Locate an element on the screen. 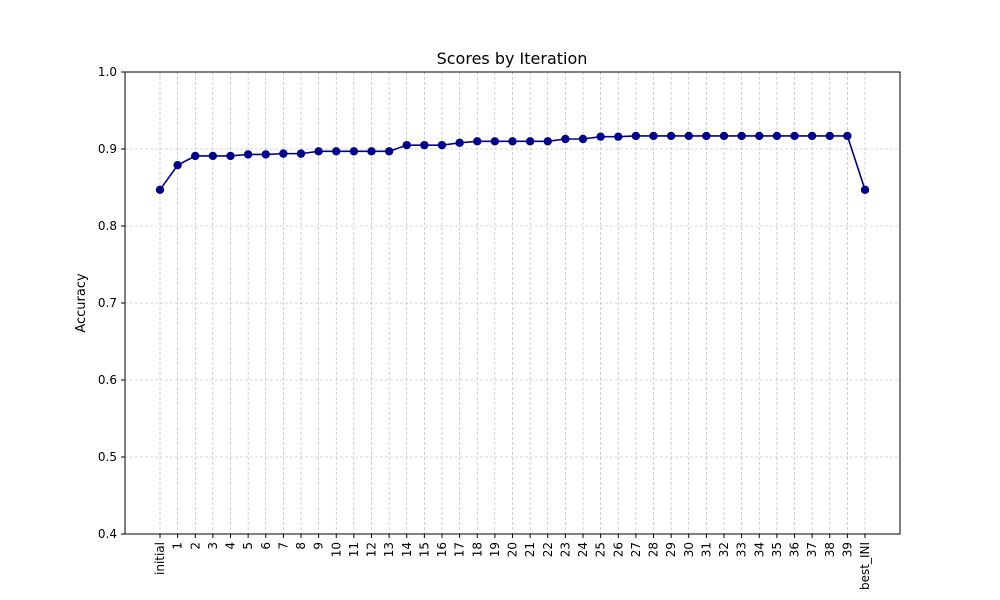 This screenshot has width=1000, height=600. x-tick-label: 21 is located at coordinates (530, 549).